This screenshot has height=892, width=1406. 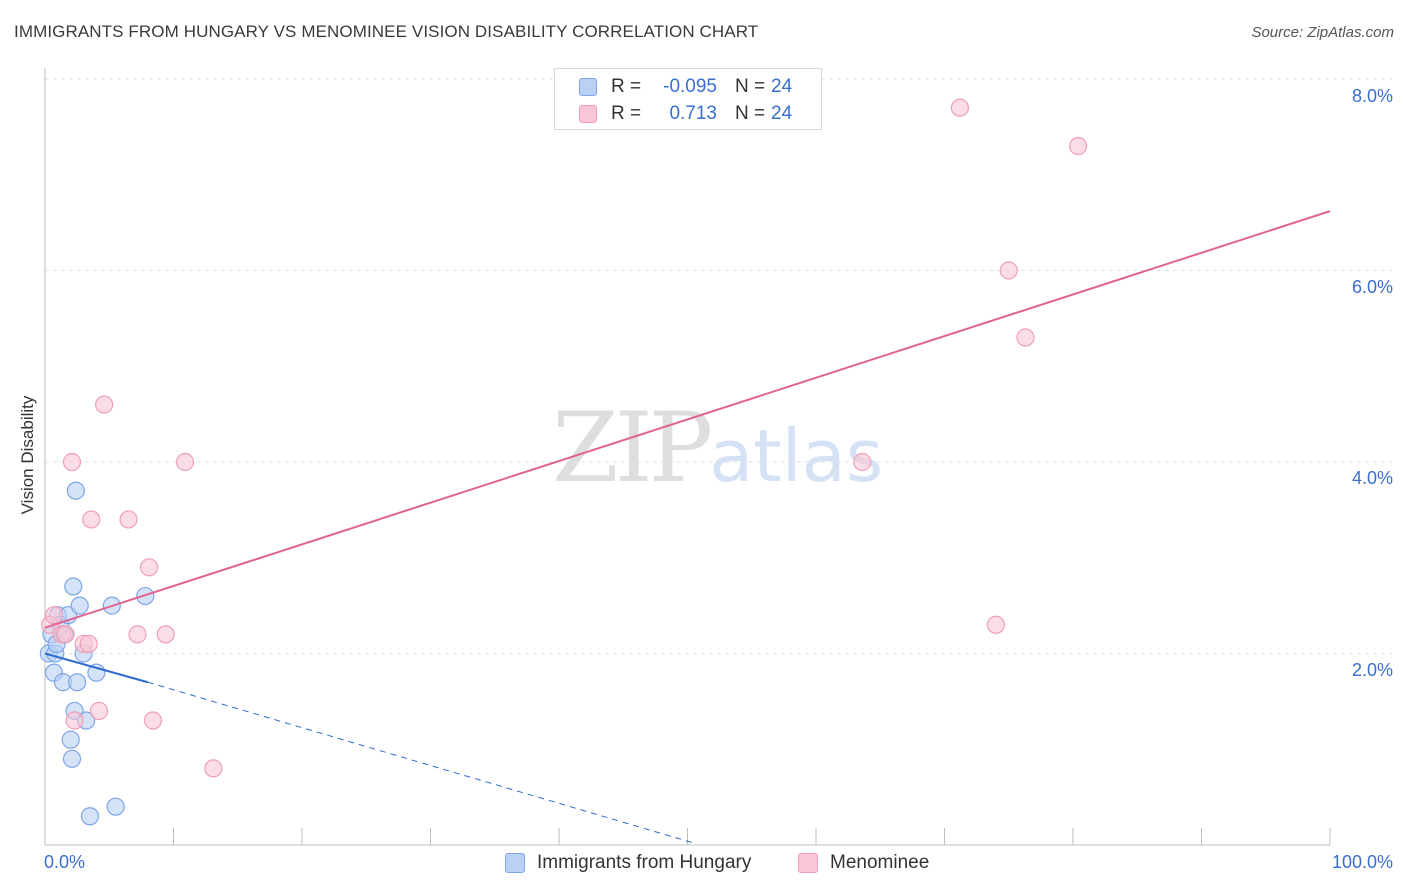 What do you see at coordinates (421, 762) in the screenshot?
I see `trendline-hungary-extension` at bounding box center [421, 762].